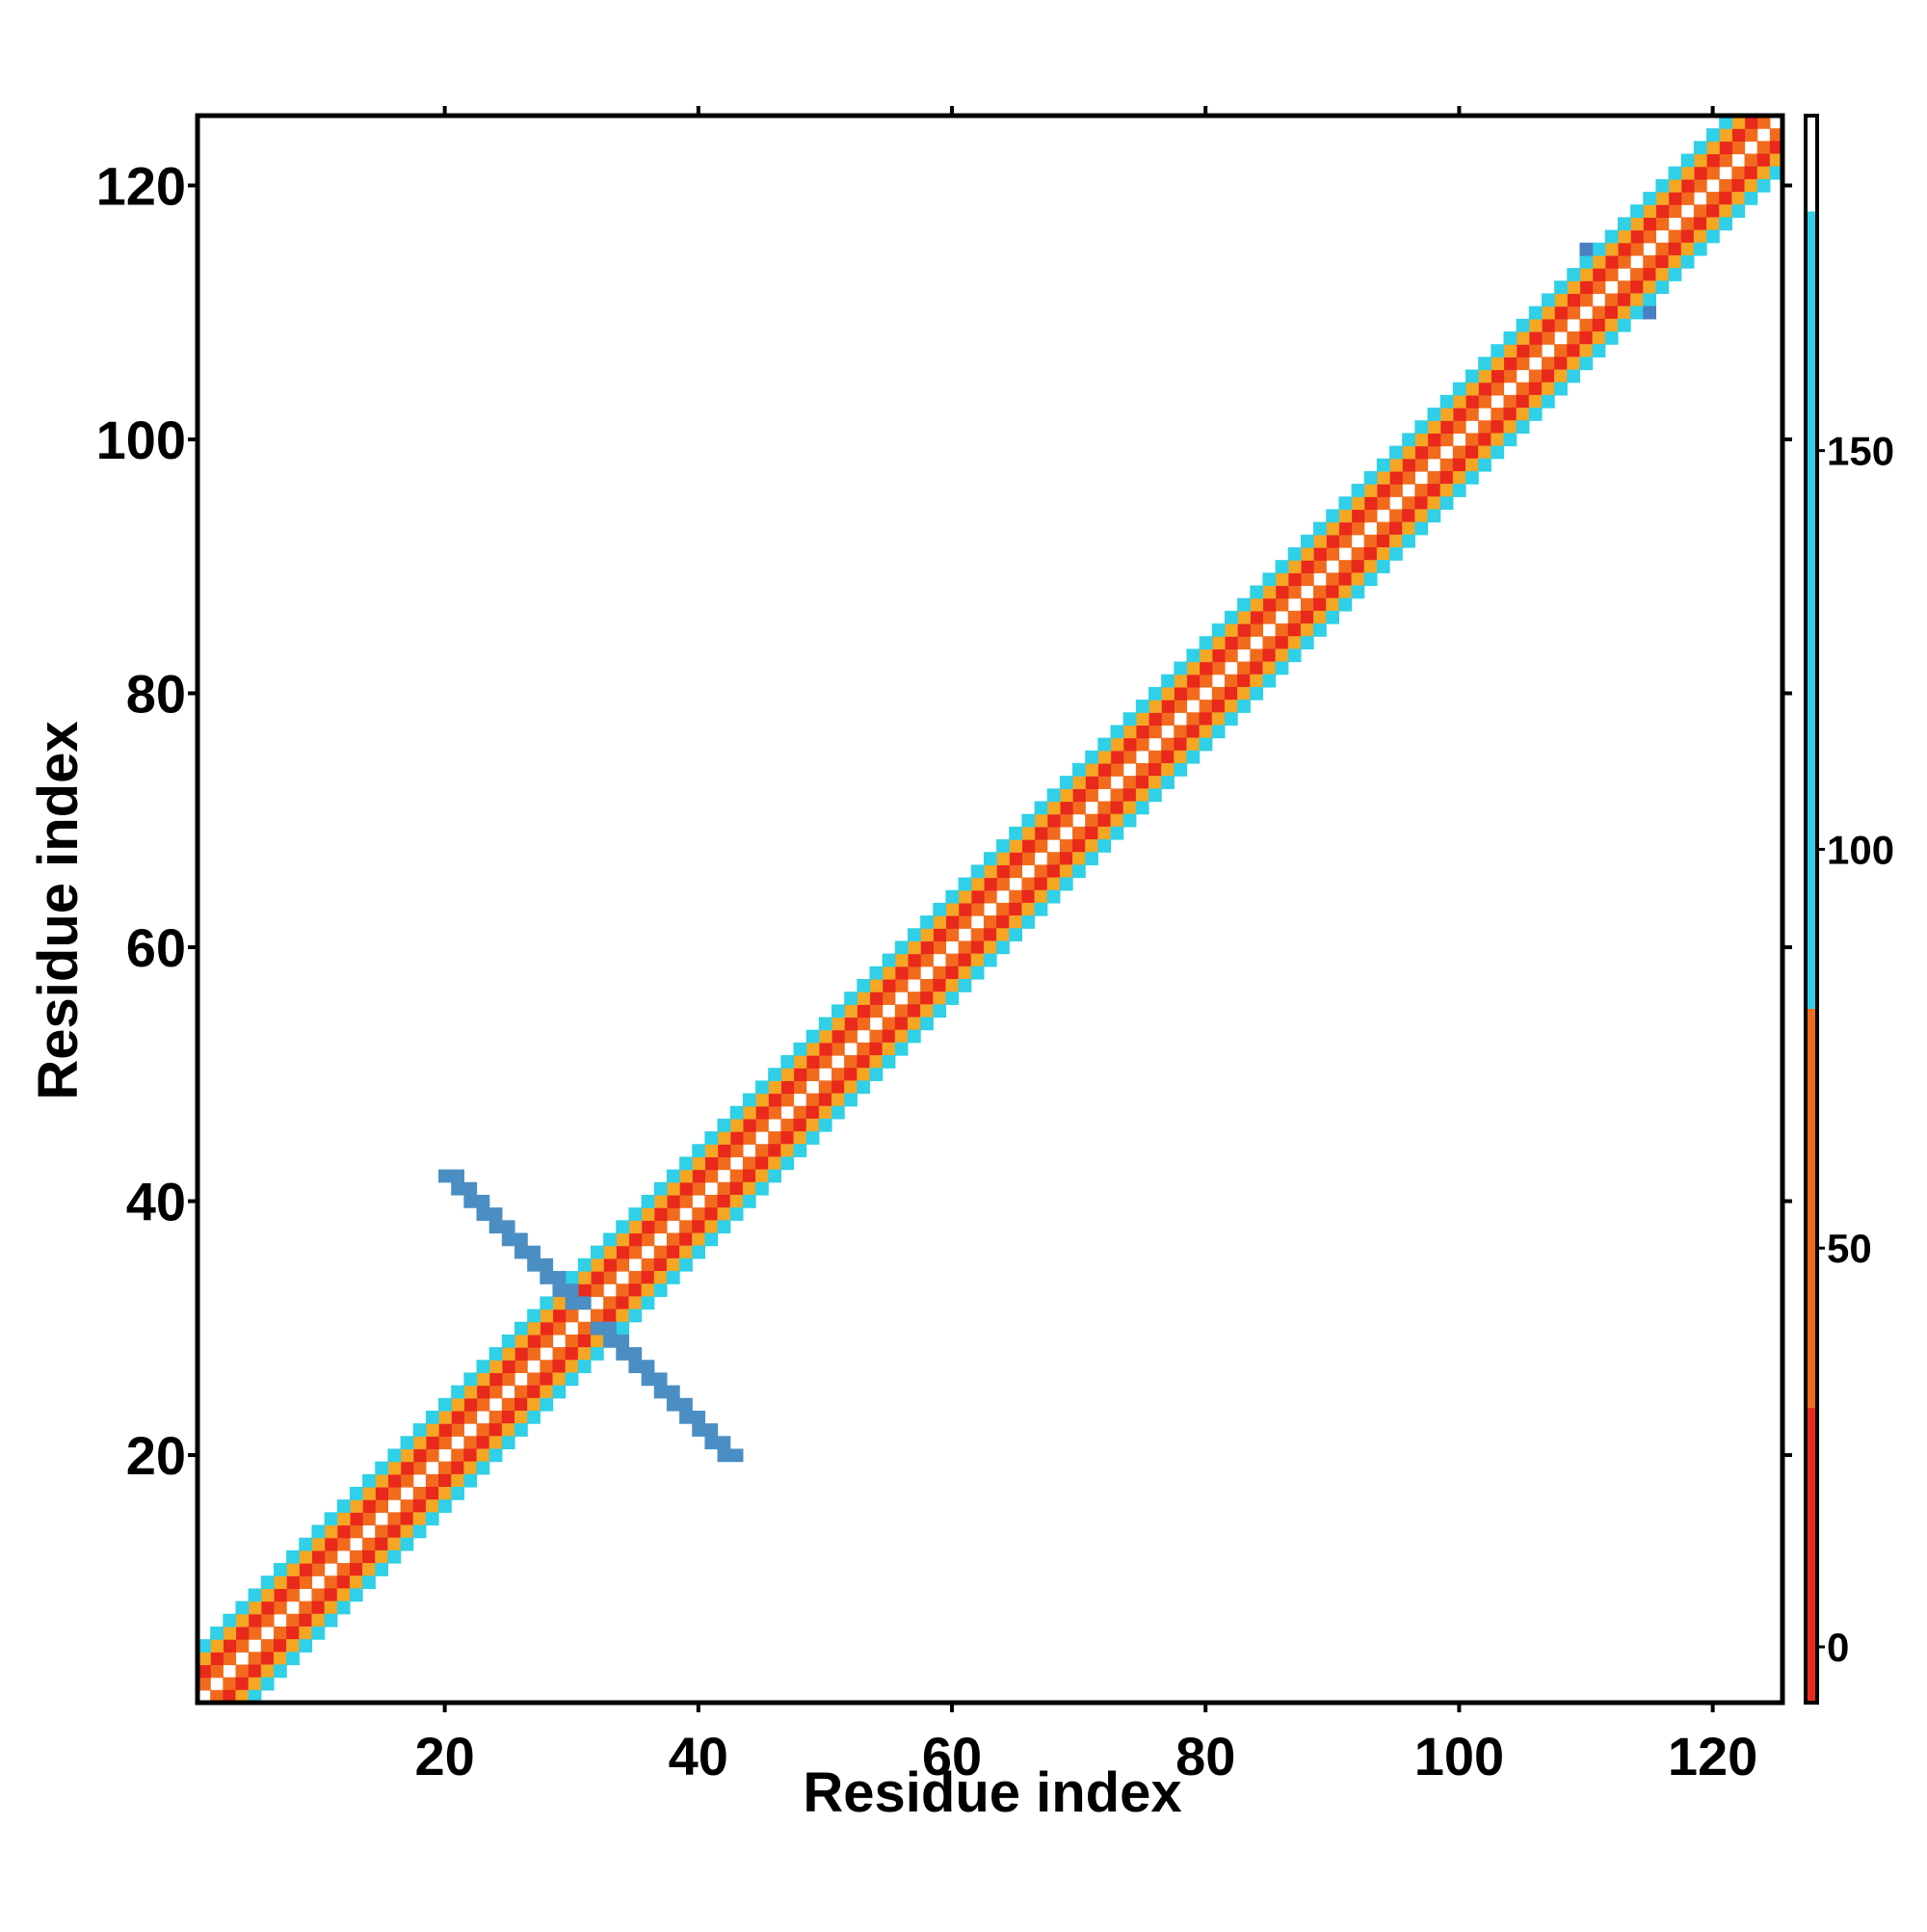  I want to click on colorbar-segment, so click(1812, 1555).